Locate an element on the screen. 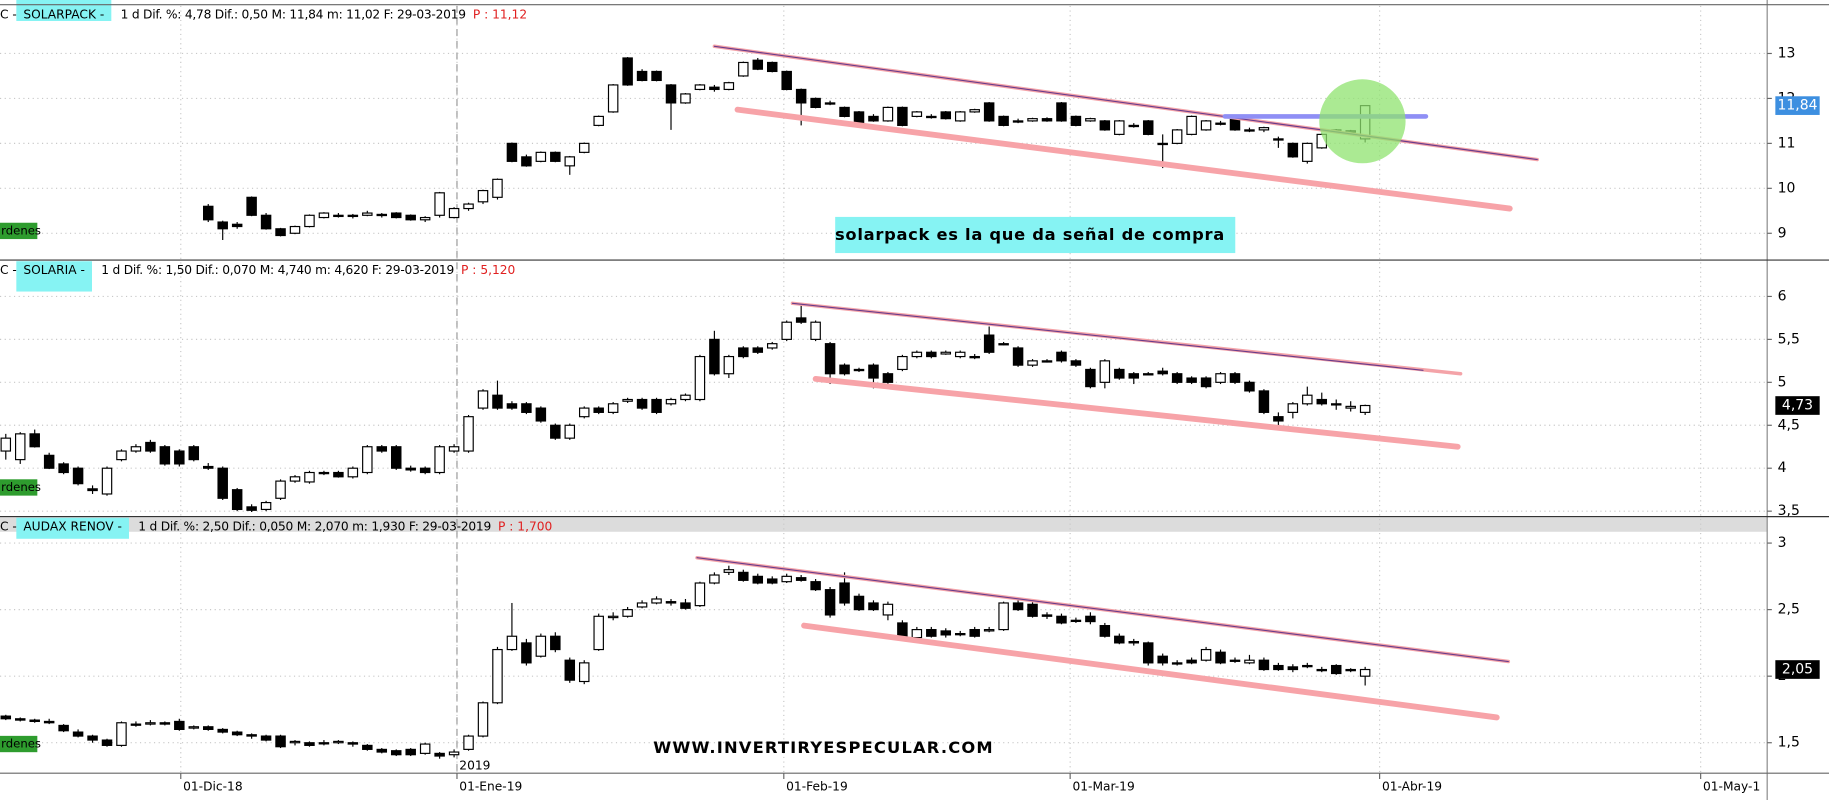 Image resolution: width=1829 pixels, height=800 pixels. x-tick-label: 01-Feb-19 is located at coordinates (817, 787).